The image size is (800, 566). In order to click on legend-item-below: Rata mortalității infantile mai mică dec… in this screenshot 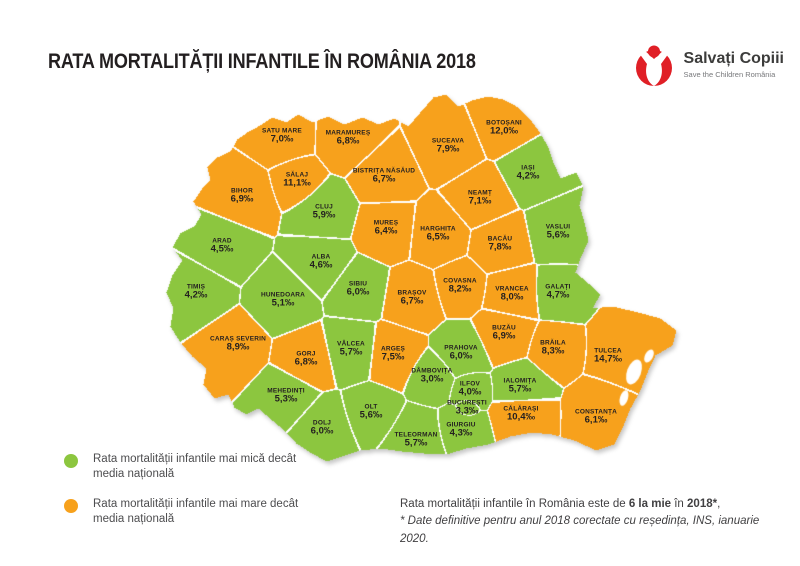, I will do `click(186, 467)`.